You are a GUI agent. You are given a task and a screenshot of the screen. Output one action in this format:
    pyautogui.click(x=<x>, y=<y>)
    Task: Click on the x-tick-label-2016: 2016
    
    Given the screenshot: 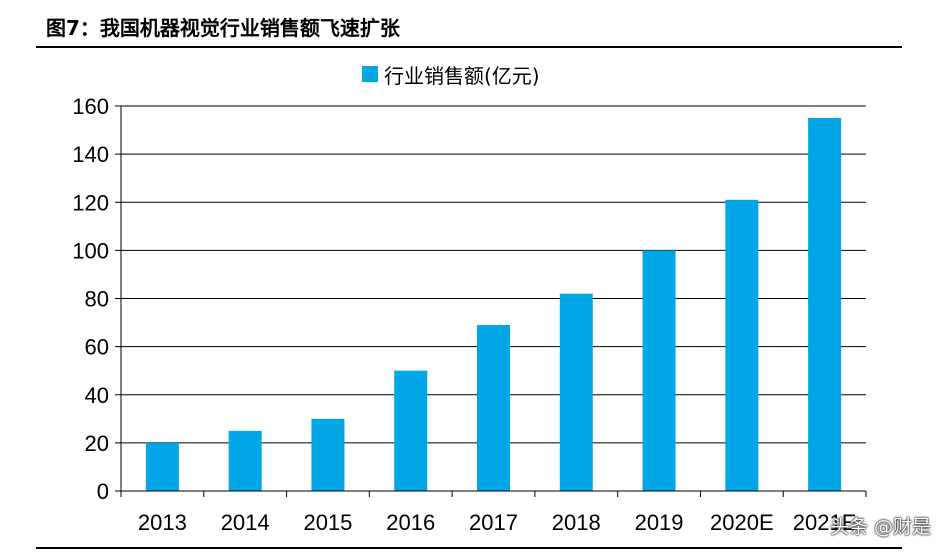 What is the action you would take?
    pyautogui.click(x=410, y=522)
    